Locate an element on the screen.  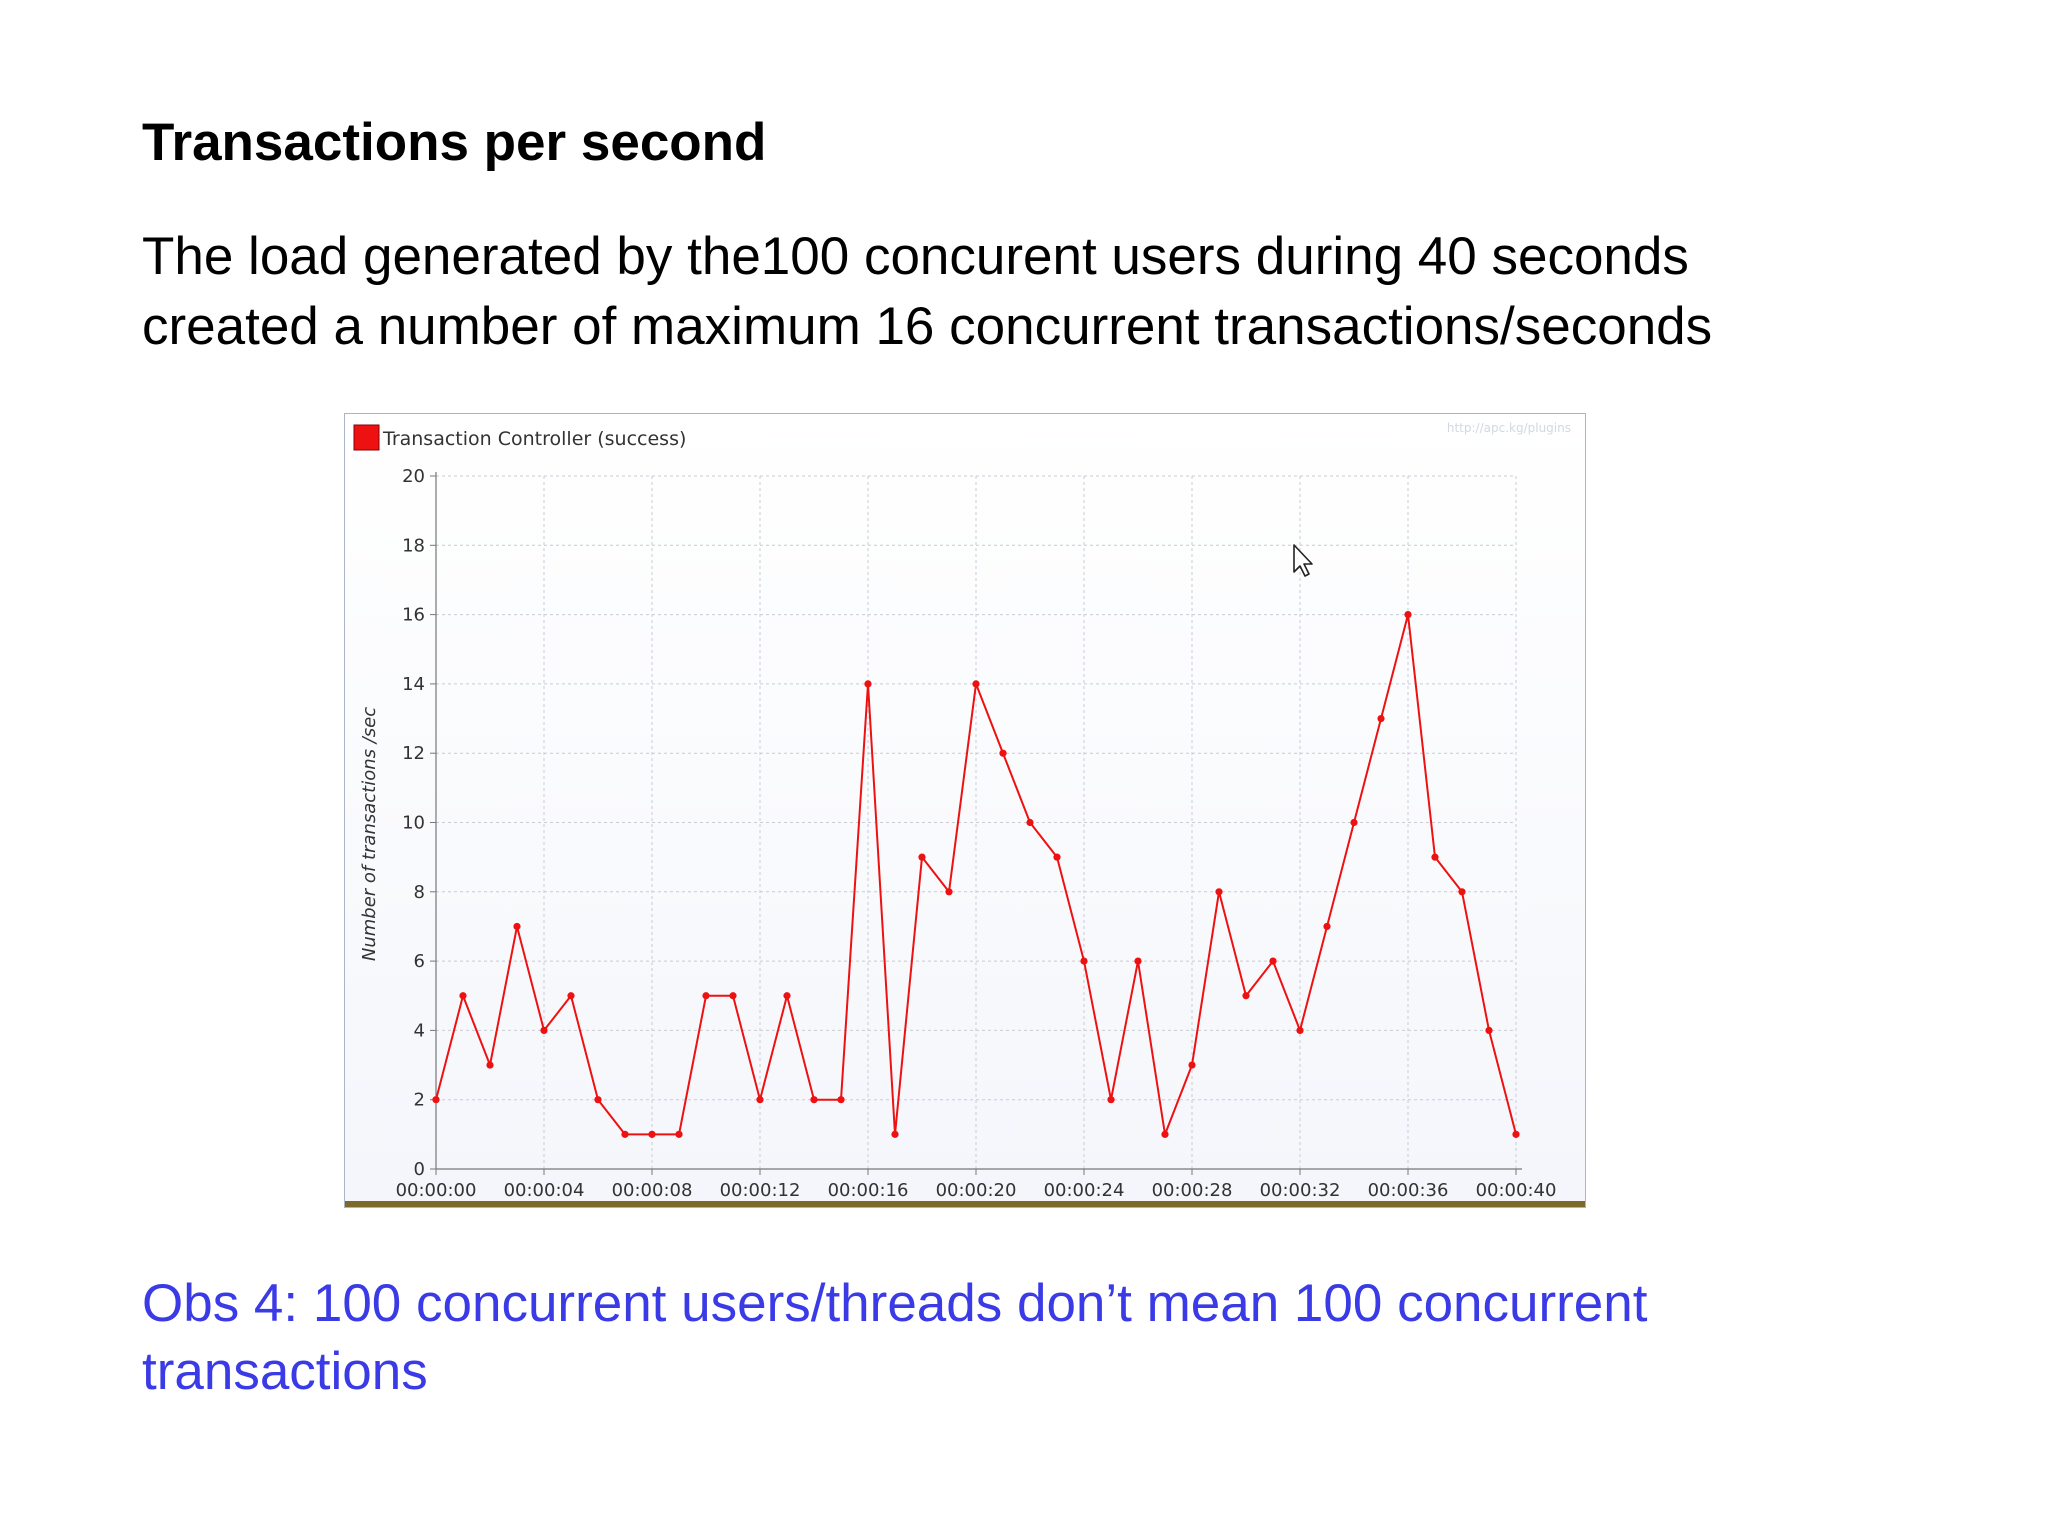
observation-line-2: transactions is located at coordinates (285, 1371).